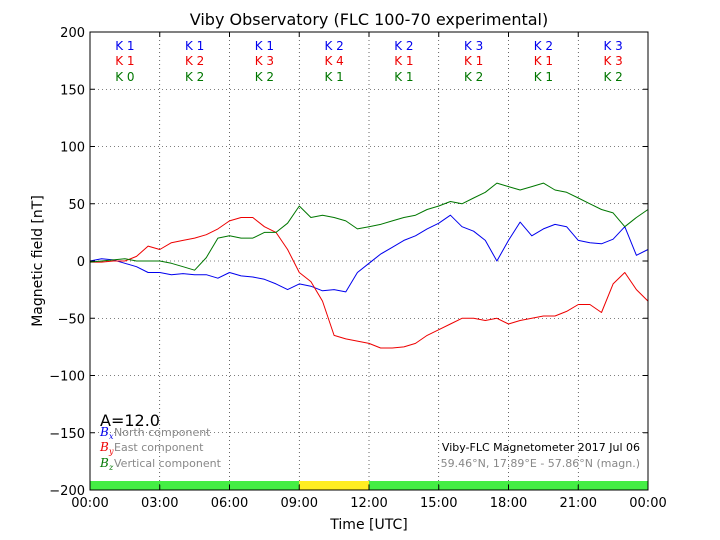  Describe the element at coordinates (168, 463) in the screenshot. I see `legend-label: Vertical component` at that location.